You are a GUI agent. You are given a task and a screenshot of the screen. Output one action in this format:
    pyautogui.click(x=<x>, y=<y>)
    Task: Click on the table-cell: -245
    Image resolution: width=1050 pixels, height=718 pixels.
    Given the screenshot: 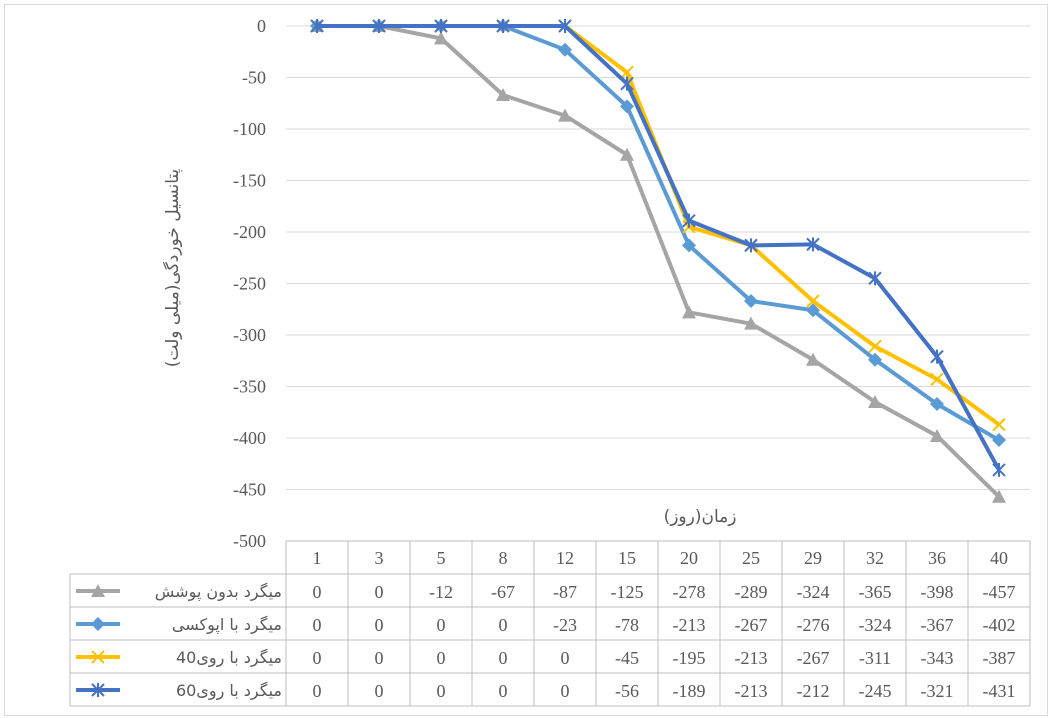 What is the action you would take?
    pyautogui.click(x=875, y=691)
    